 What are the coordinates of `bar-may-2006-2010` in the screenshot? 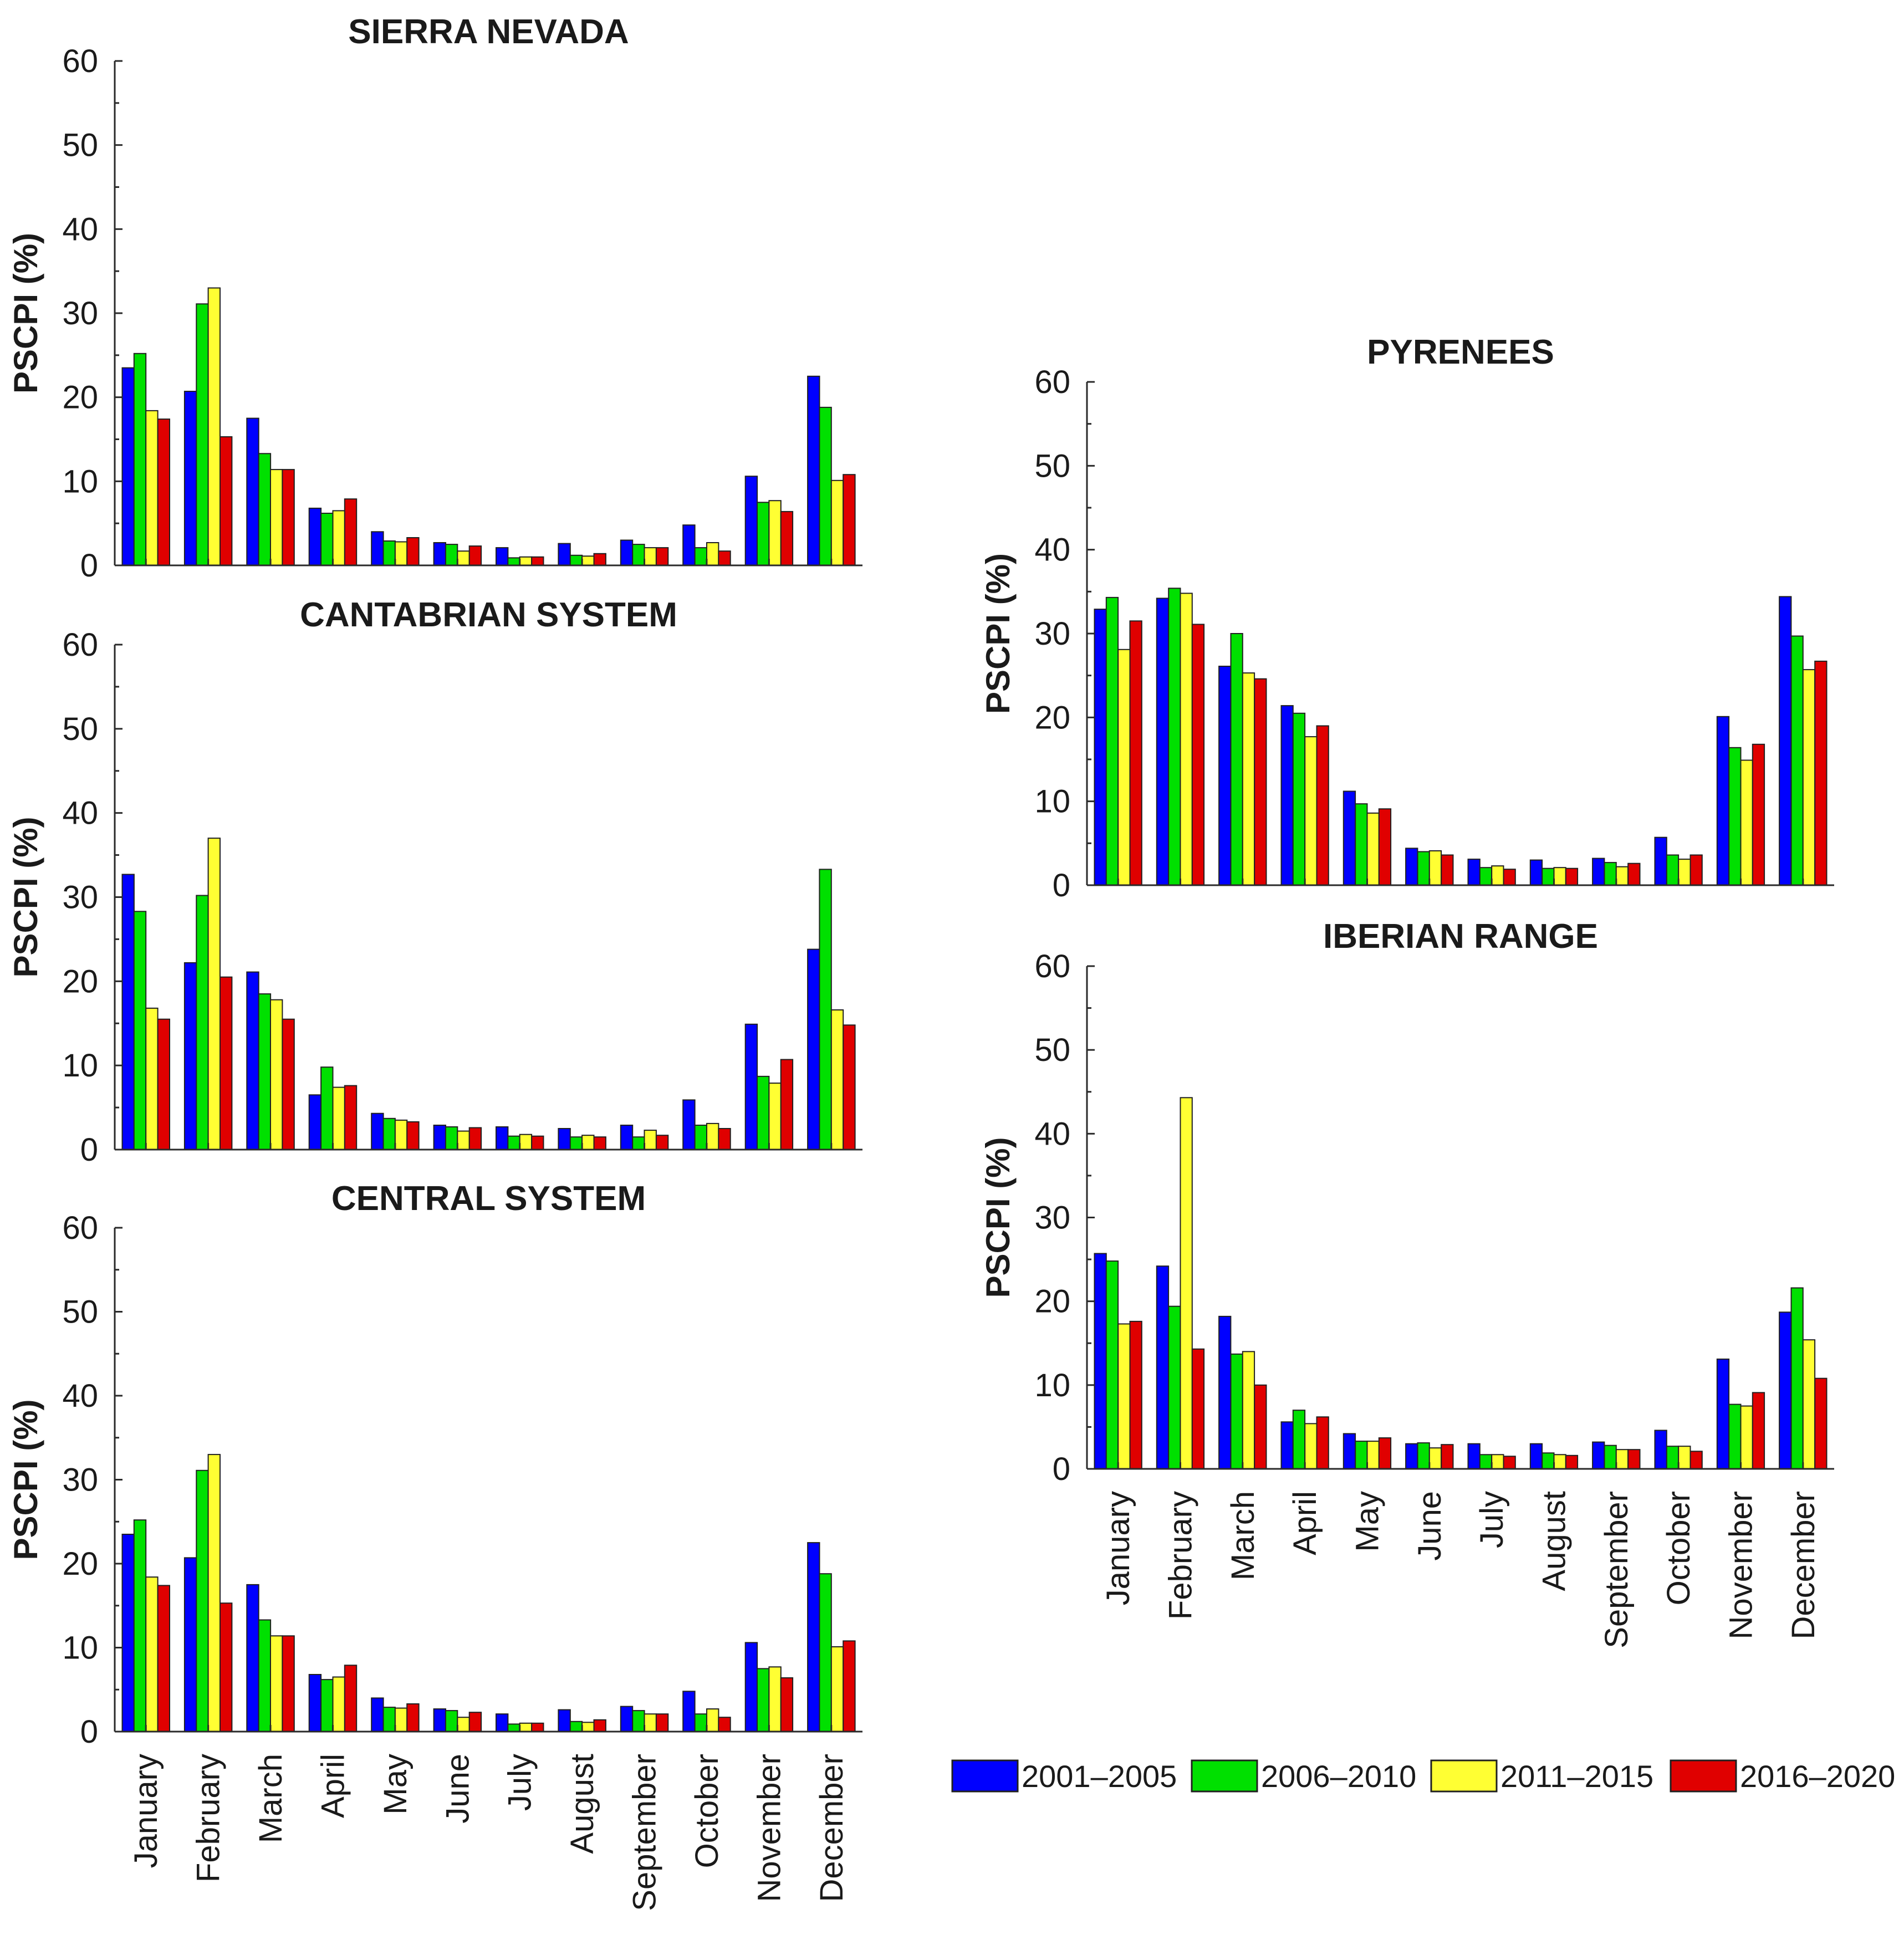 It's located at (389, 553).